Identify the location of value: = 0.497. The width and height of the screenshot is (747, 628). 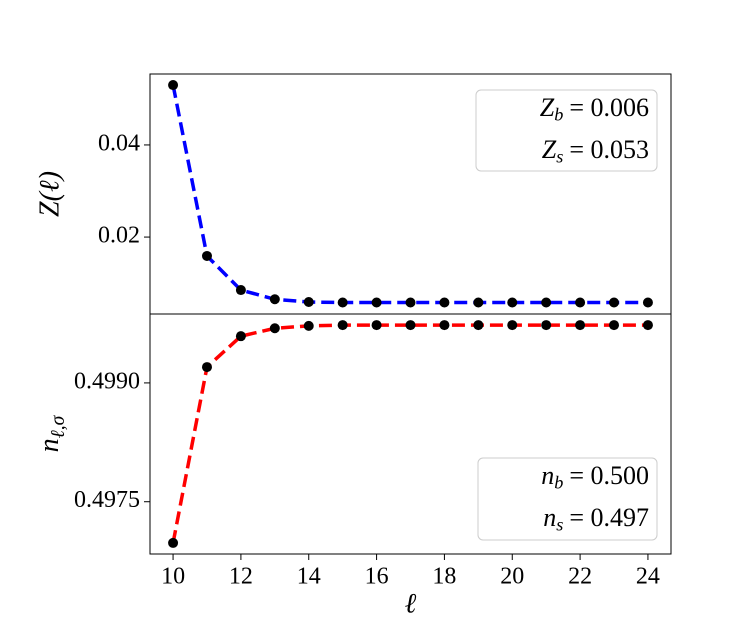
(609, 517).